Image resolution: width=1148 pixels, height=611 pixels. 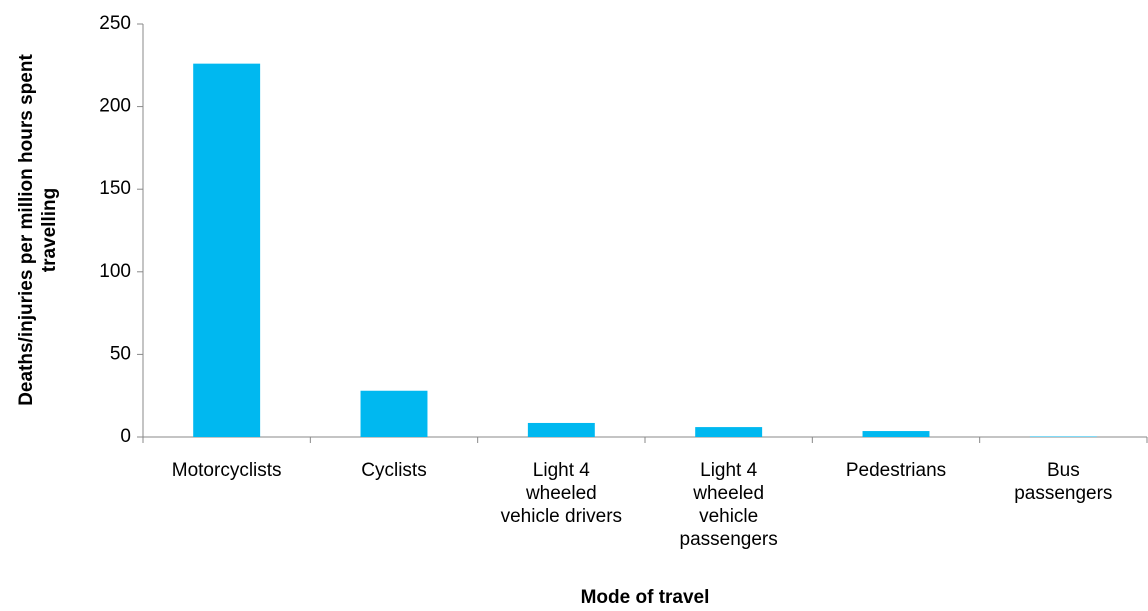 I want to click on x-tick-label: Cyclists, so click(x=394, y=470).